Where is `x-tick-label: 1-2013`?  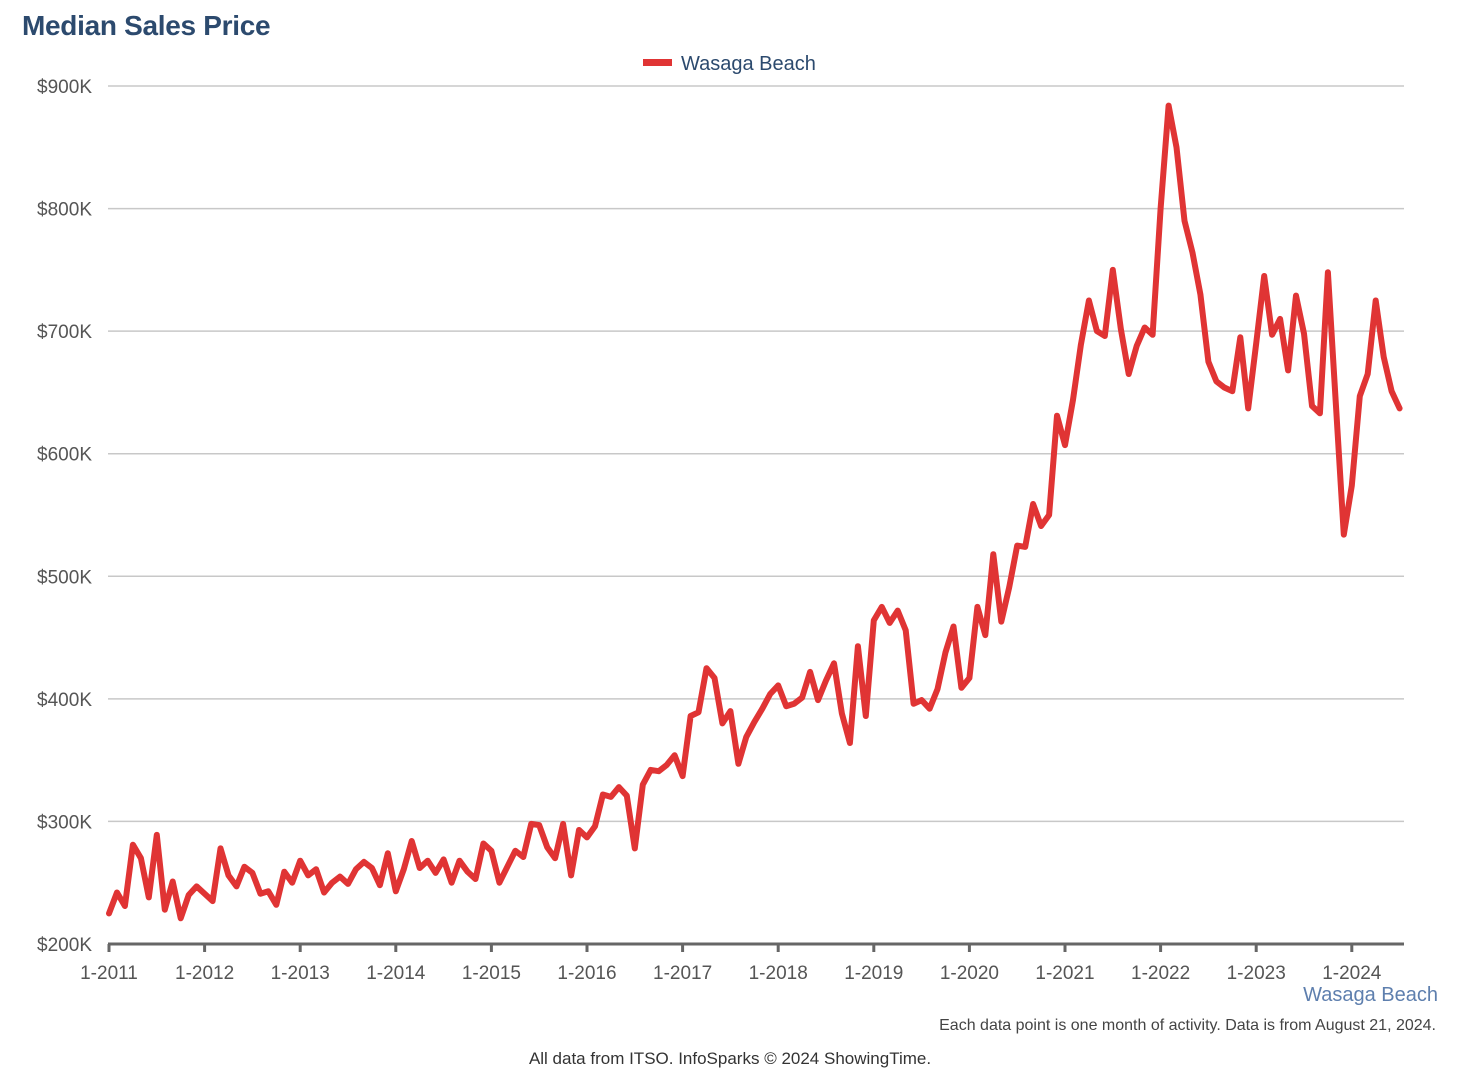 x-tick-label: 1-2013 is located at coordinates (300, 973).